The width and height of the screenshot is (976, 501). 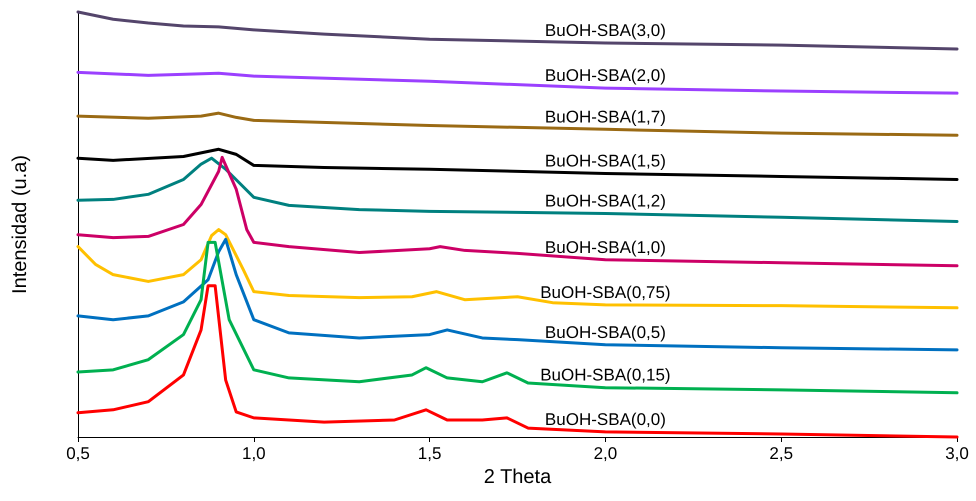 What do you see at coordinates (605, 419) in the screenshot?
I see `series-label: BuOH-SBA(0,0)` at bounding box center [605, 419].